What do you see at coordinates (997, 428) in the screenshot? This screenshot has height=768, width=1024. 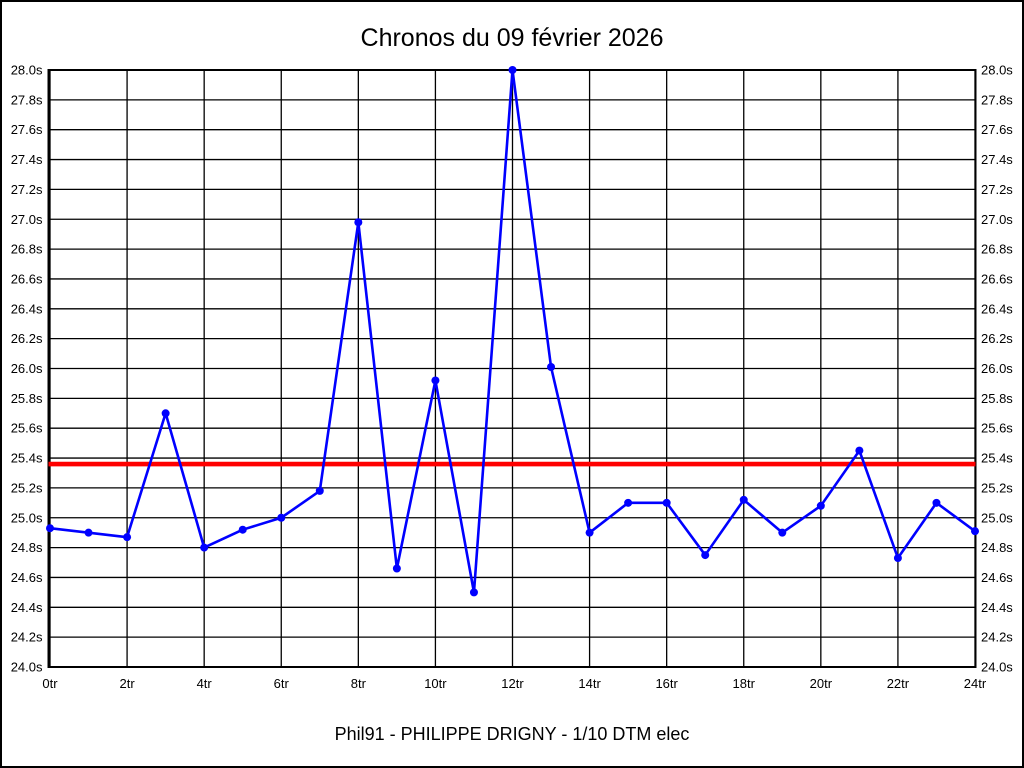 I see `y-tick-label-right: 25.6s` at bounding box center [997, 428].